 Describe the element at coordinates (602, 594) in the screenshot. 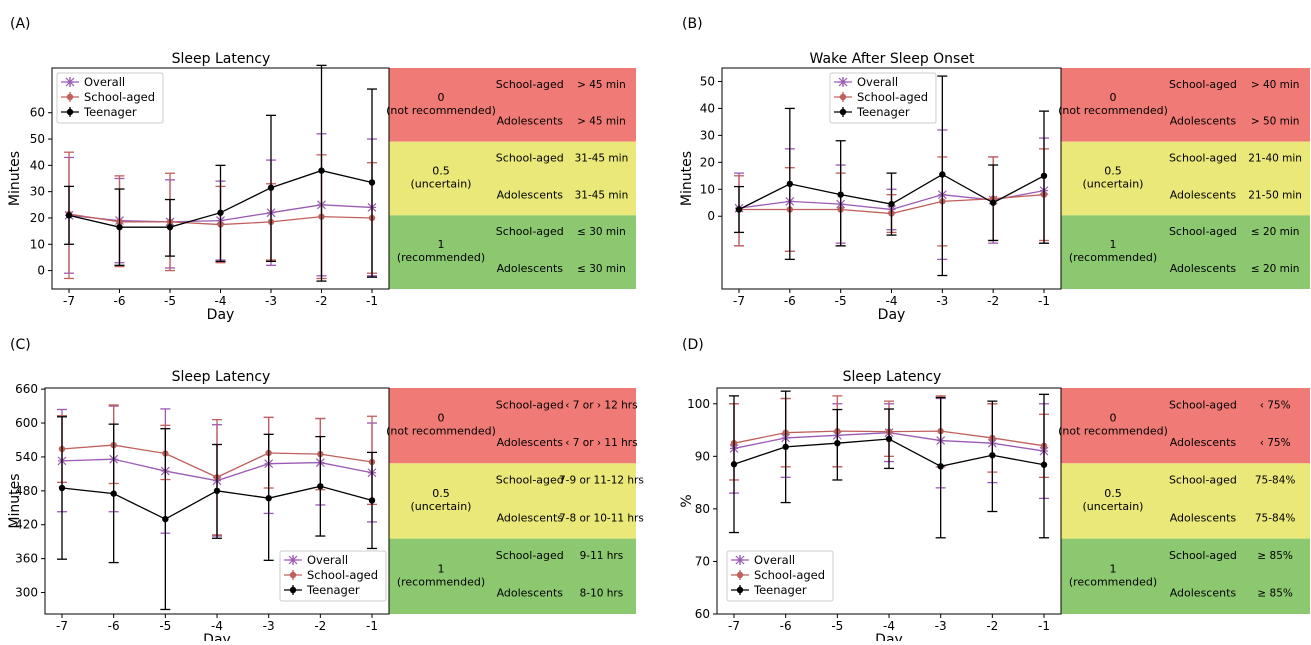

I see `zone-value: 8-10 hrs` at that location.